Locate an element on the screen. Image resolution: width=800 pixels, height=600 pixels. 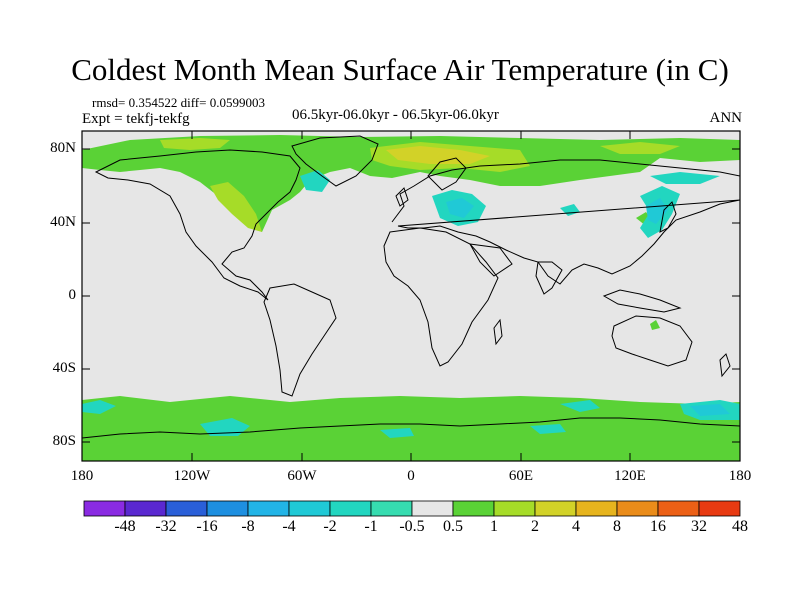
y-tick-40n: 40N is located at coordinates (63, 222).